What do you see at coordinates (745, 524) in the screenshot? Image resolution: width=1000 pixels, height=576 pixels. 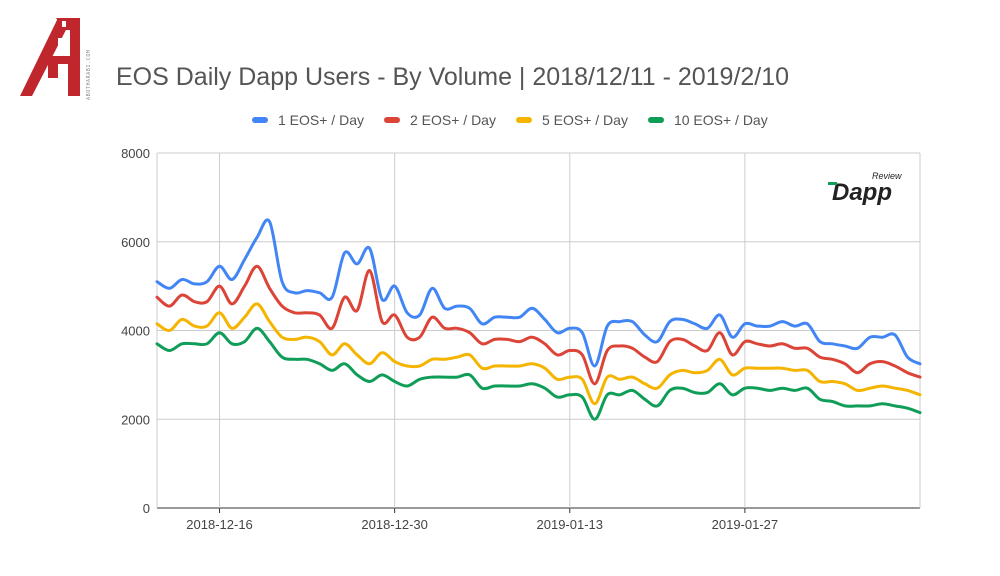 I see `x-tick-label: 2019-01-27` at bounding box center [745, 524].